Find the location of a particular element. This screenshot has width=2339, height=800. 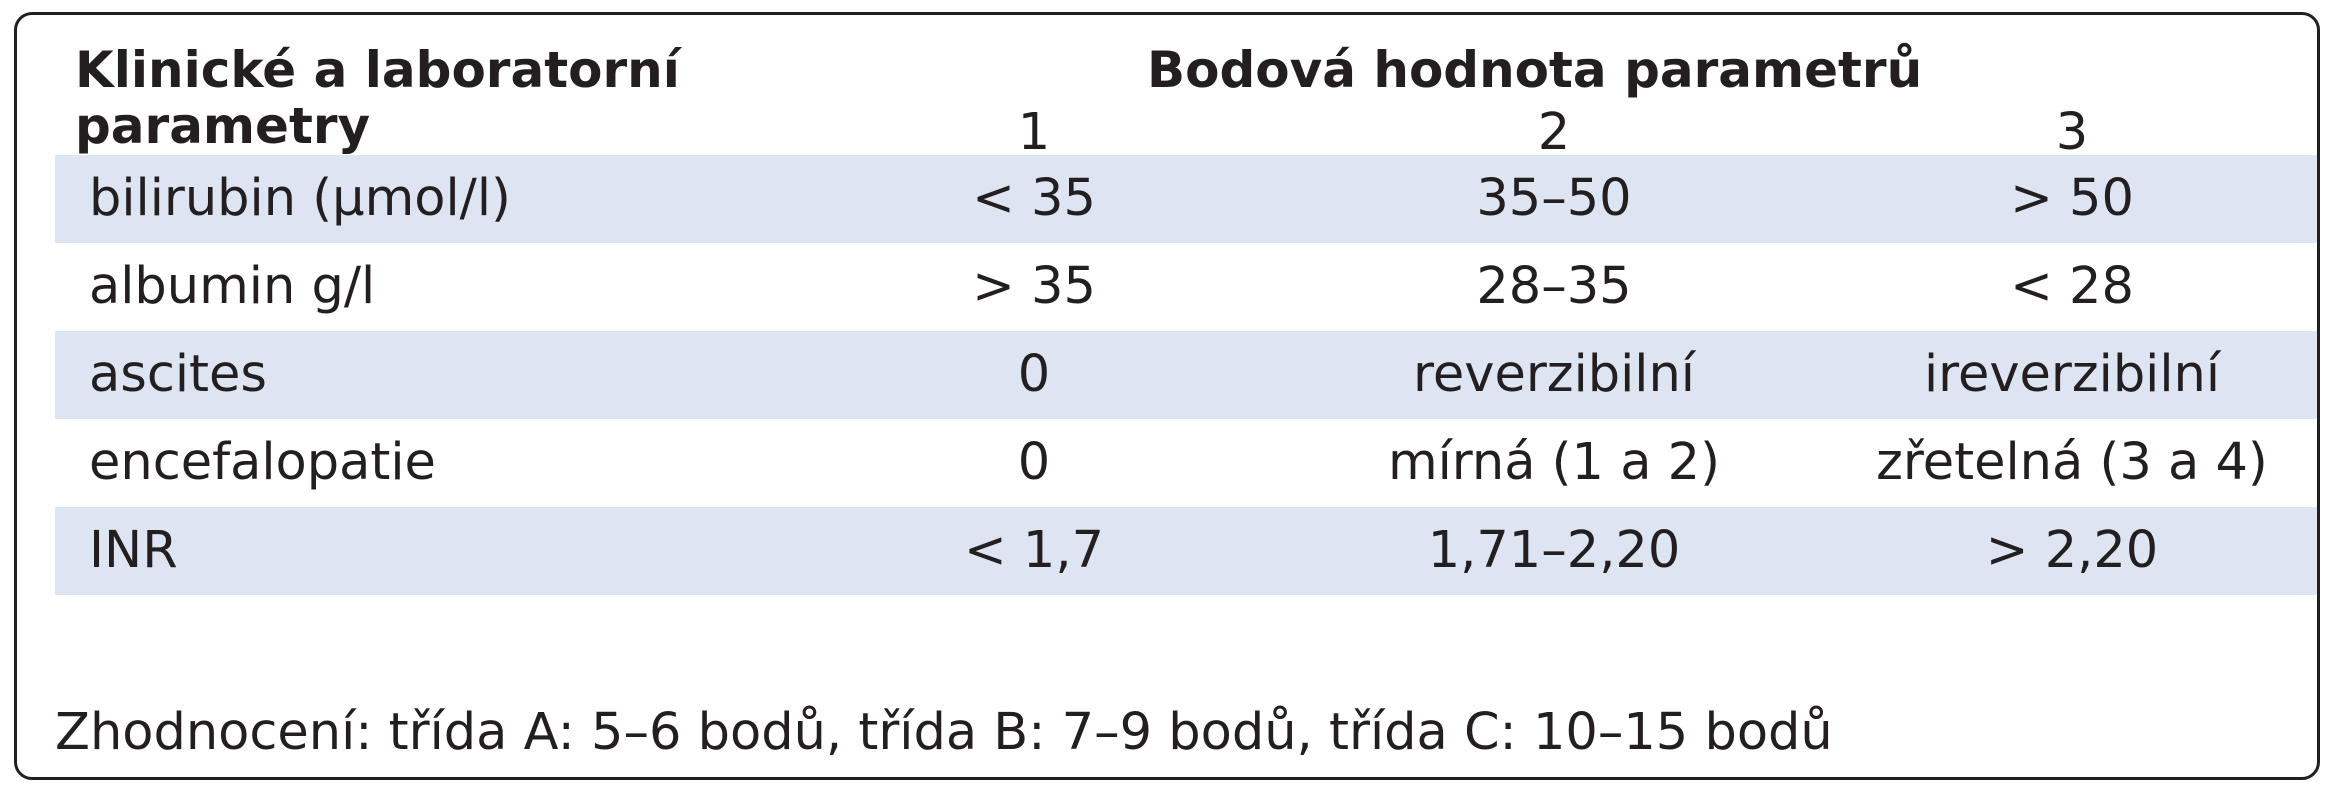

row-label: INR is located at coordinates (133, 550).